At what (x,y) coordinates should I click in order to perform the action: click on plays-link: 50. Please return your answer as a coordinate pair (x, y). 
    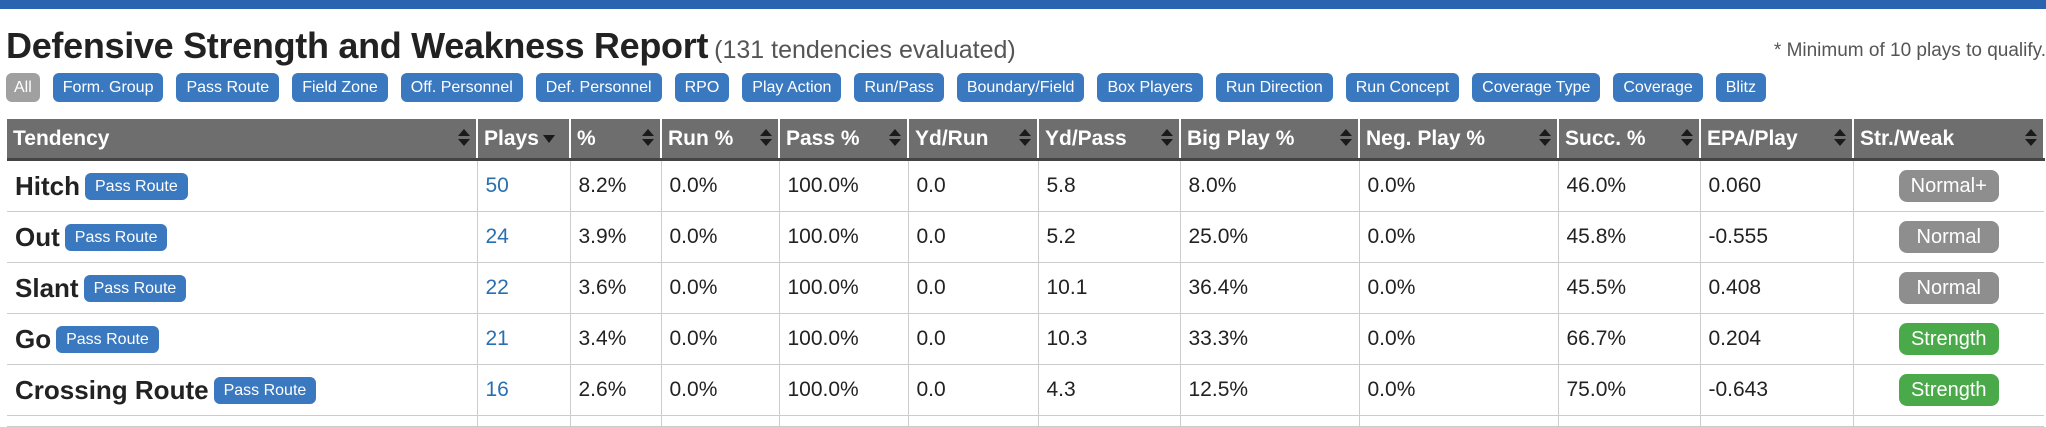
    Looking at the image, I should click on (497, 185).